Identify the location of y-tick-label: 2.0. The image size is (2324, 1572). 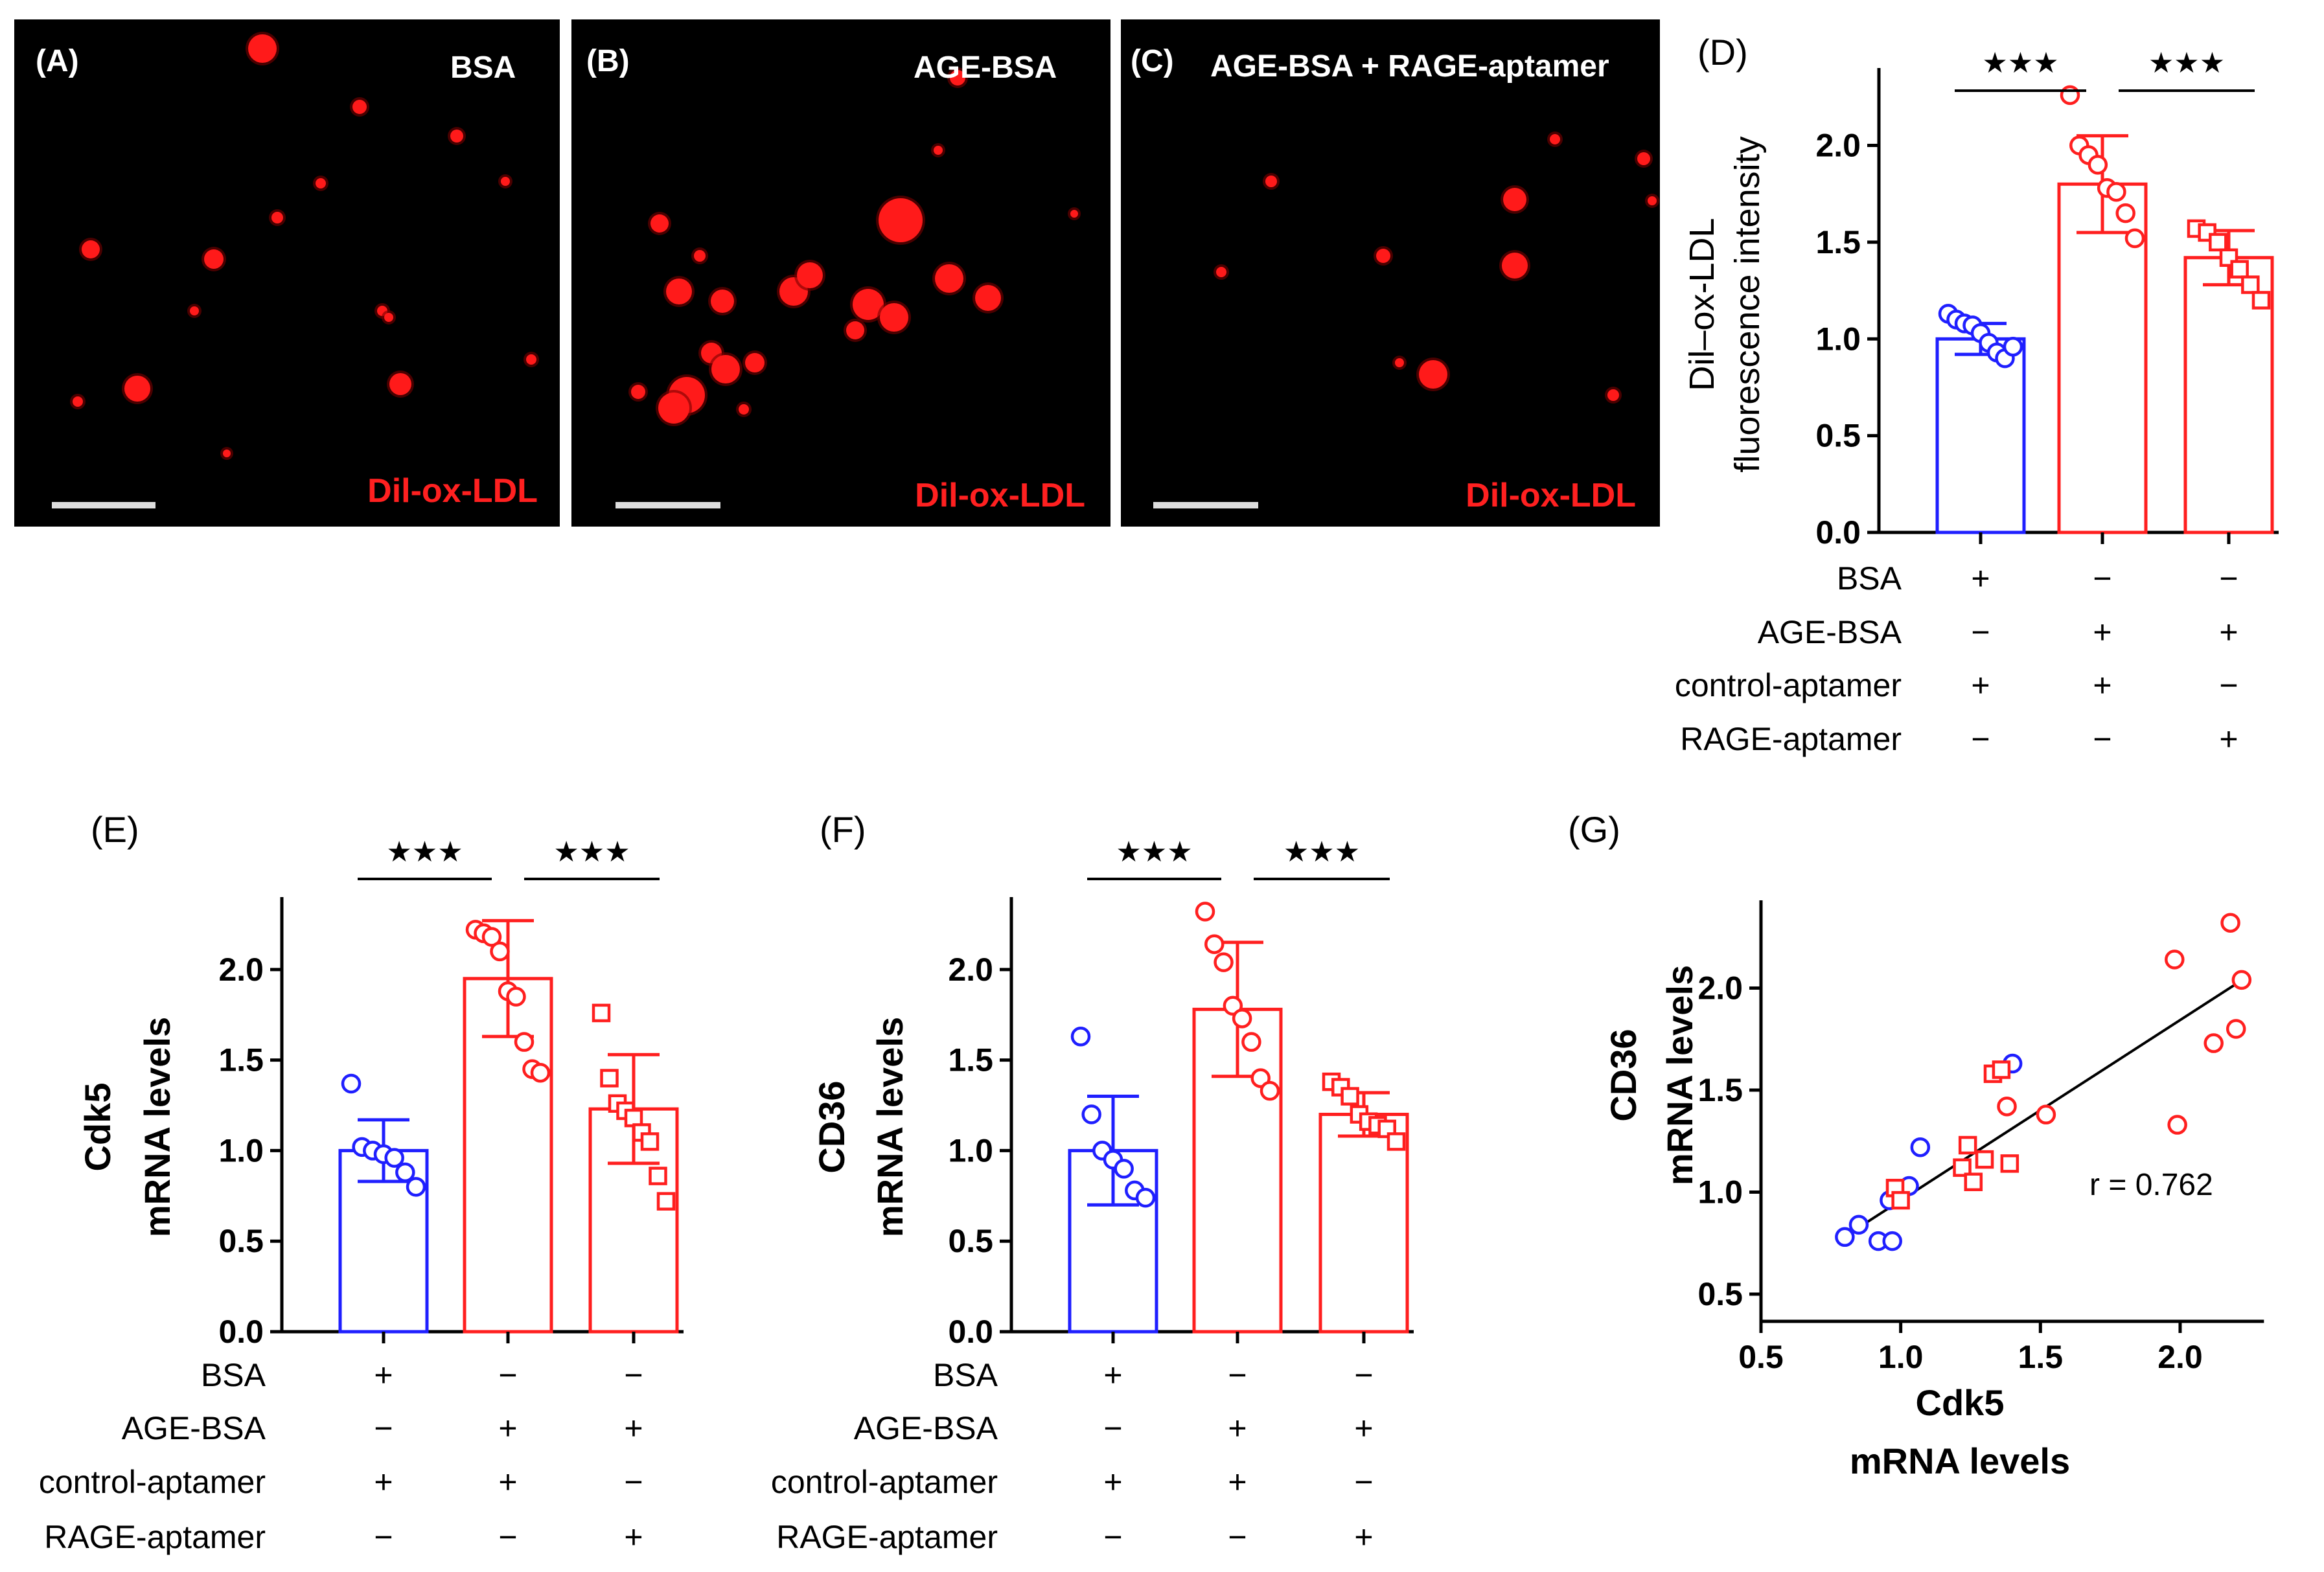
(970, 969).